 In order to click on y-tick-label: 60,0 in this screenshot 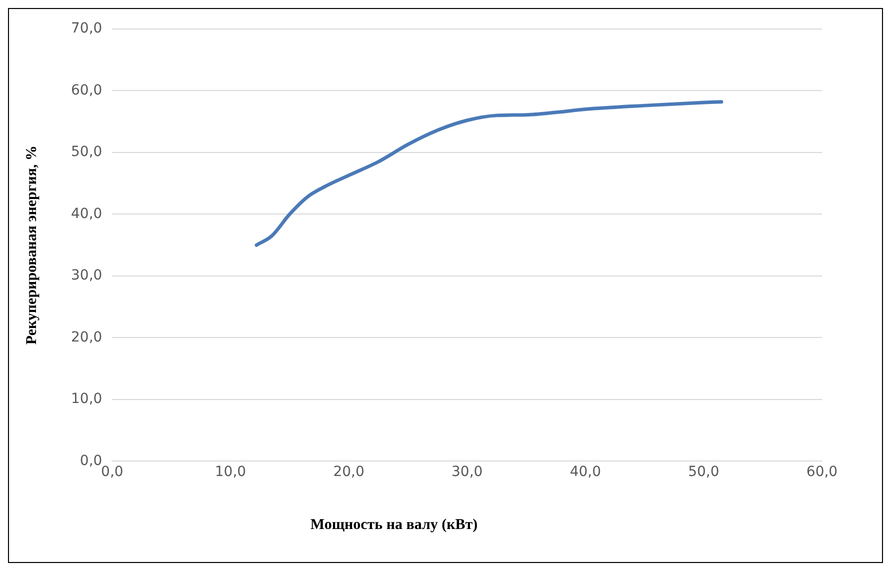, I will do `click(86, 90)`.